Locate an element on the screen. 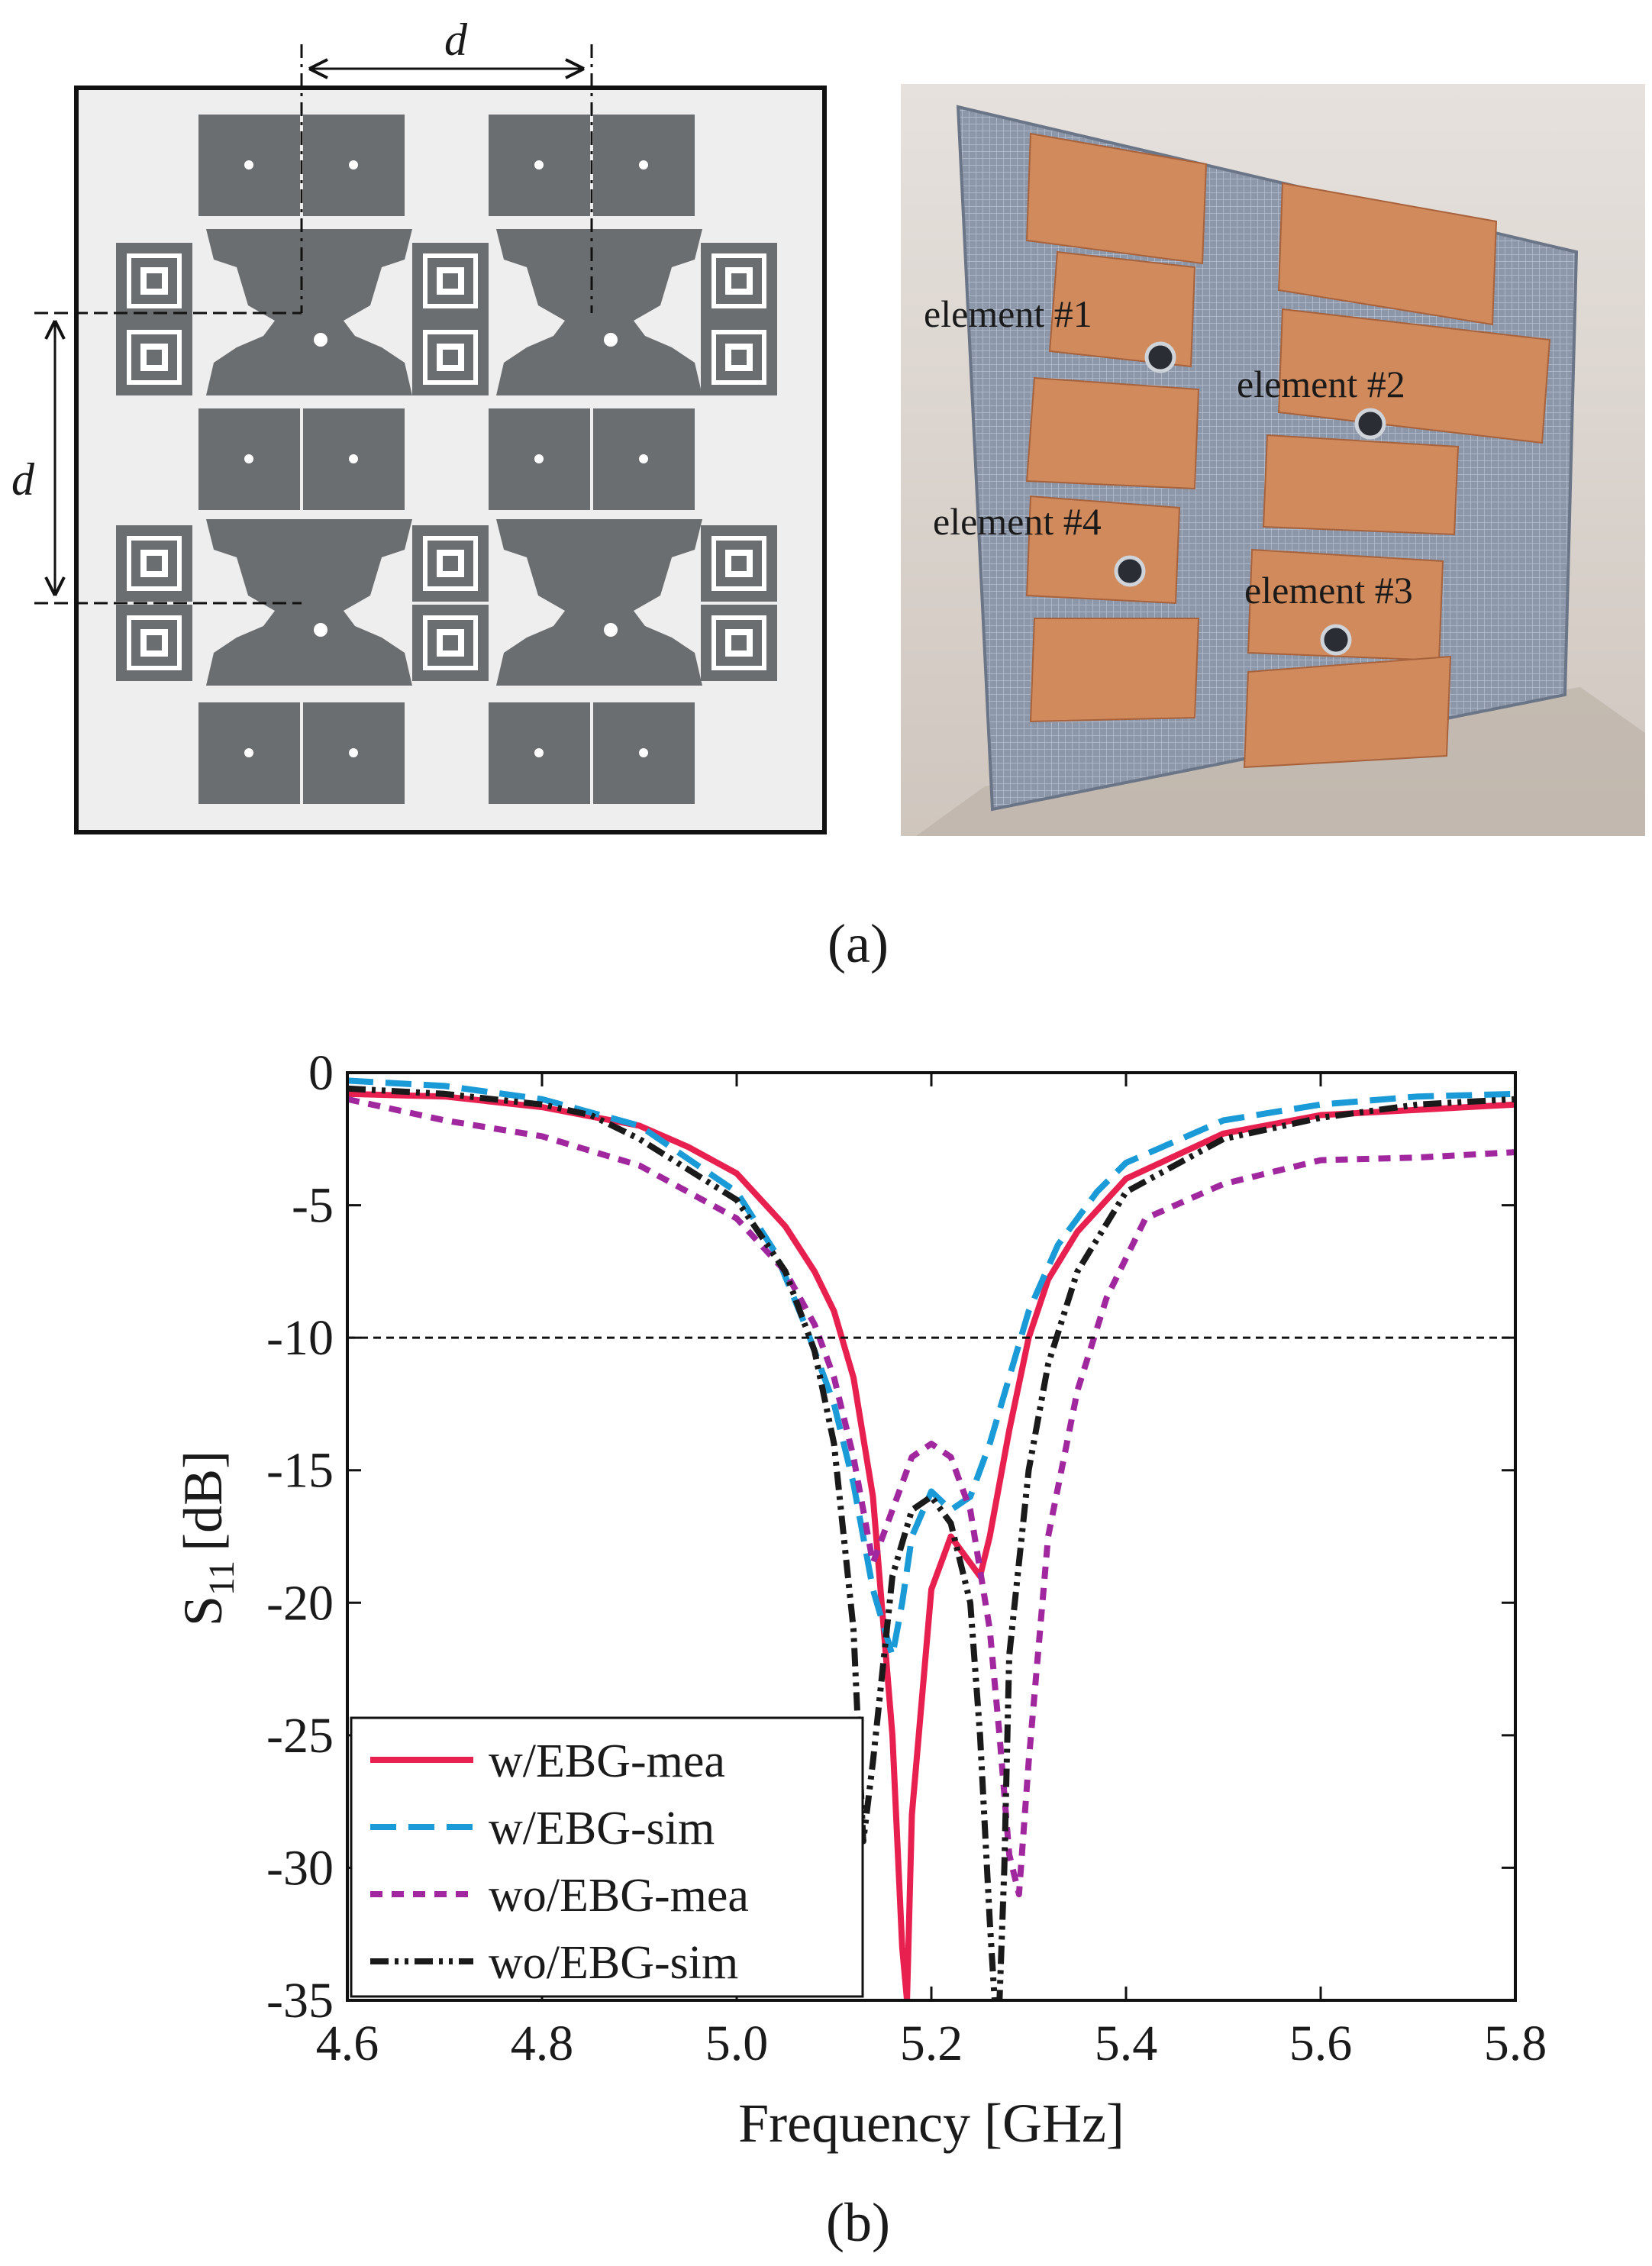 Image resolution: width=1652 pixels, height=2266 pixels. dimension-horizontal is located at coordinates (446, 178).